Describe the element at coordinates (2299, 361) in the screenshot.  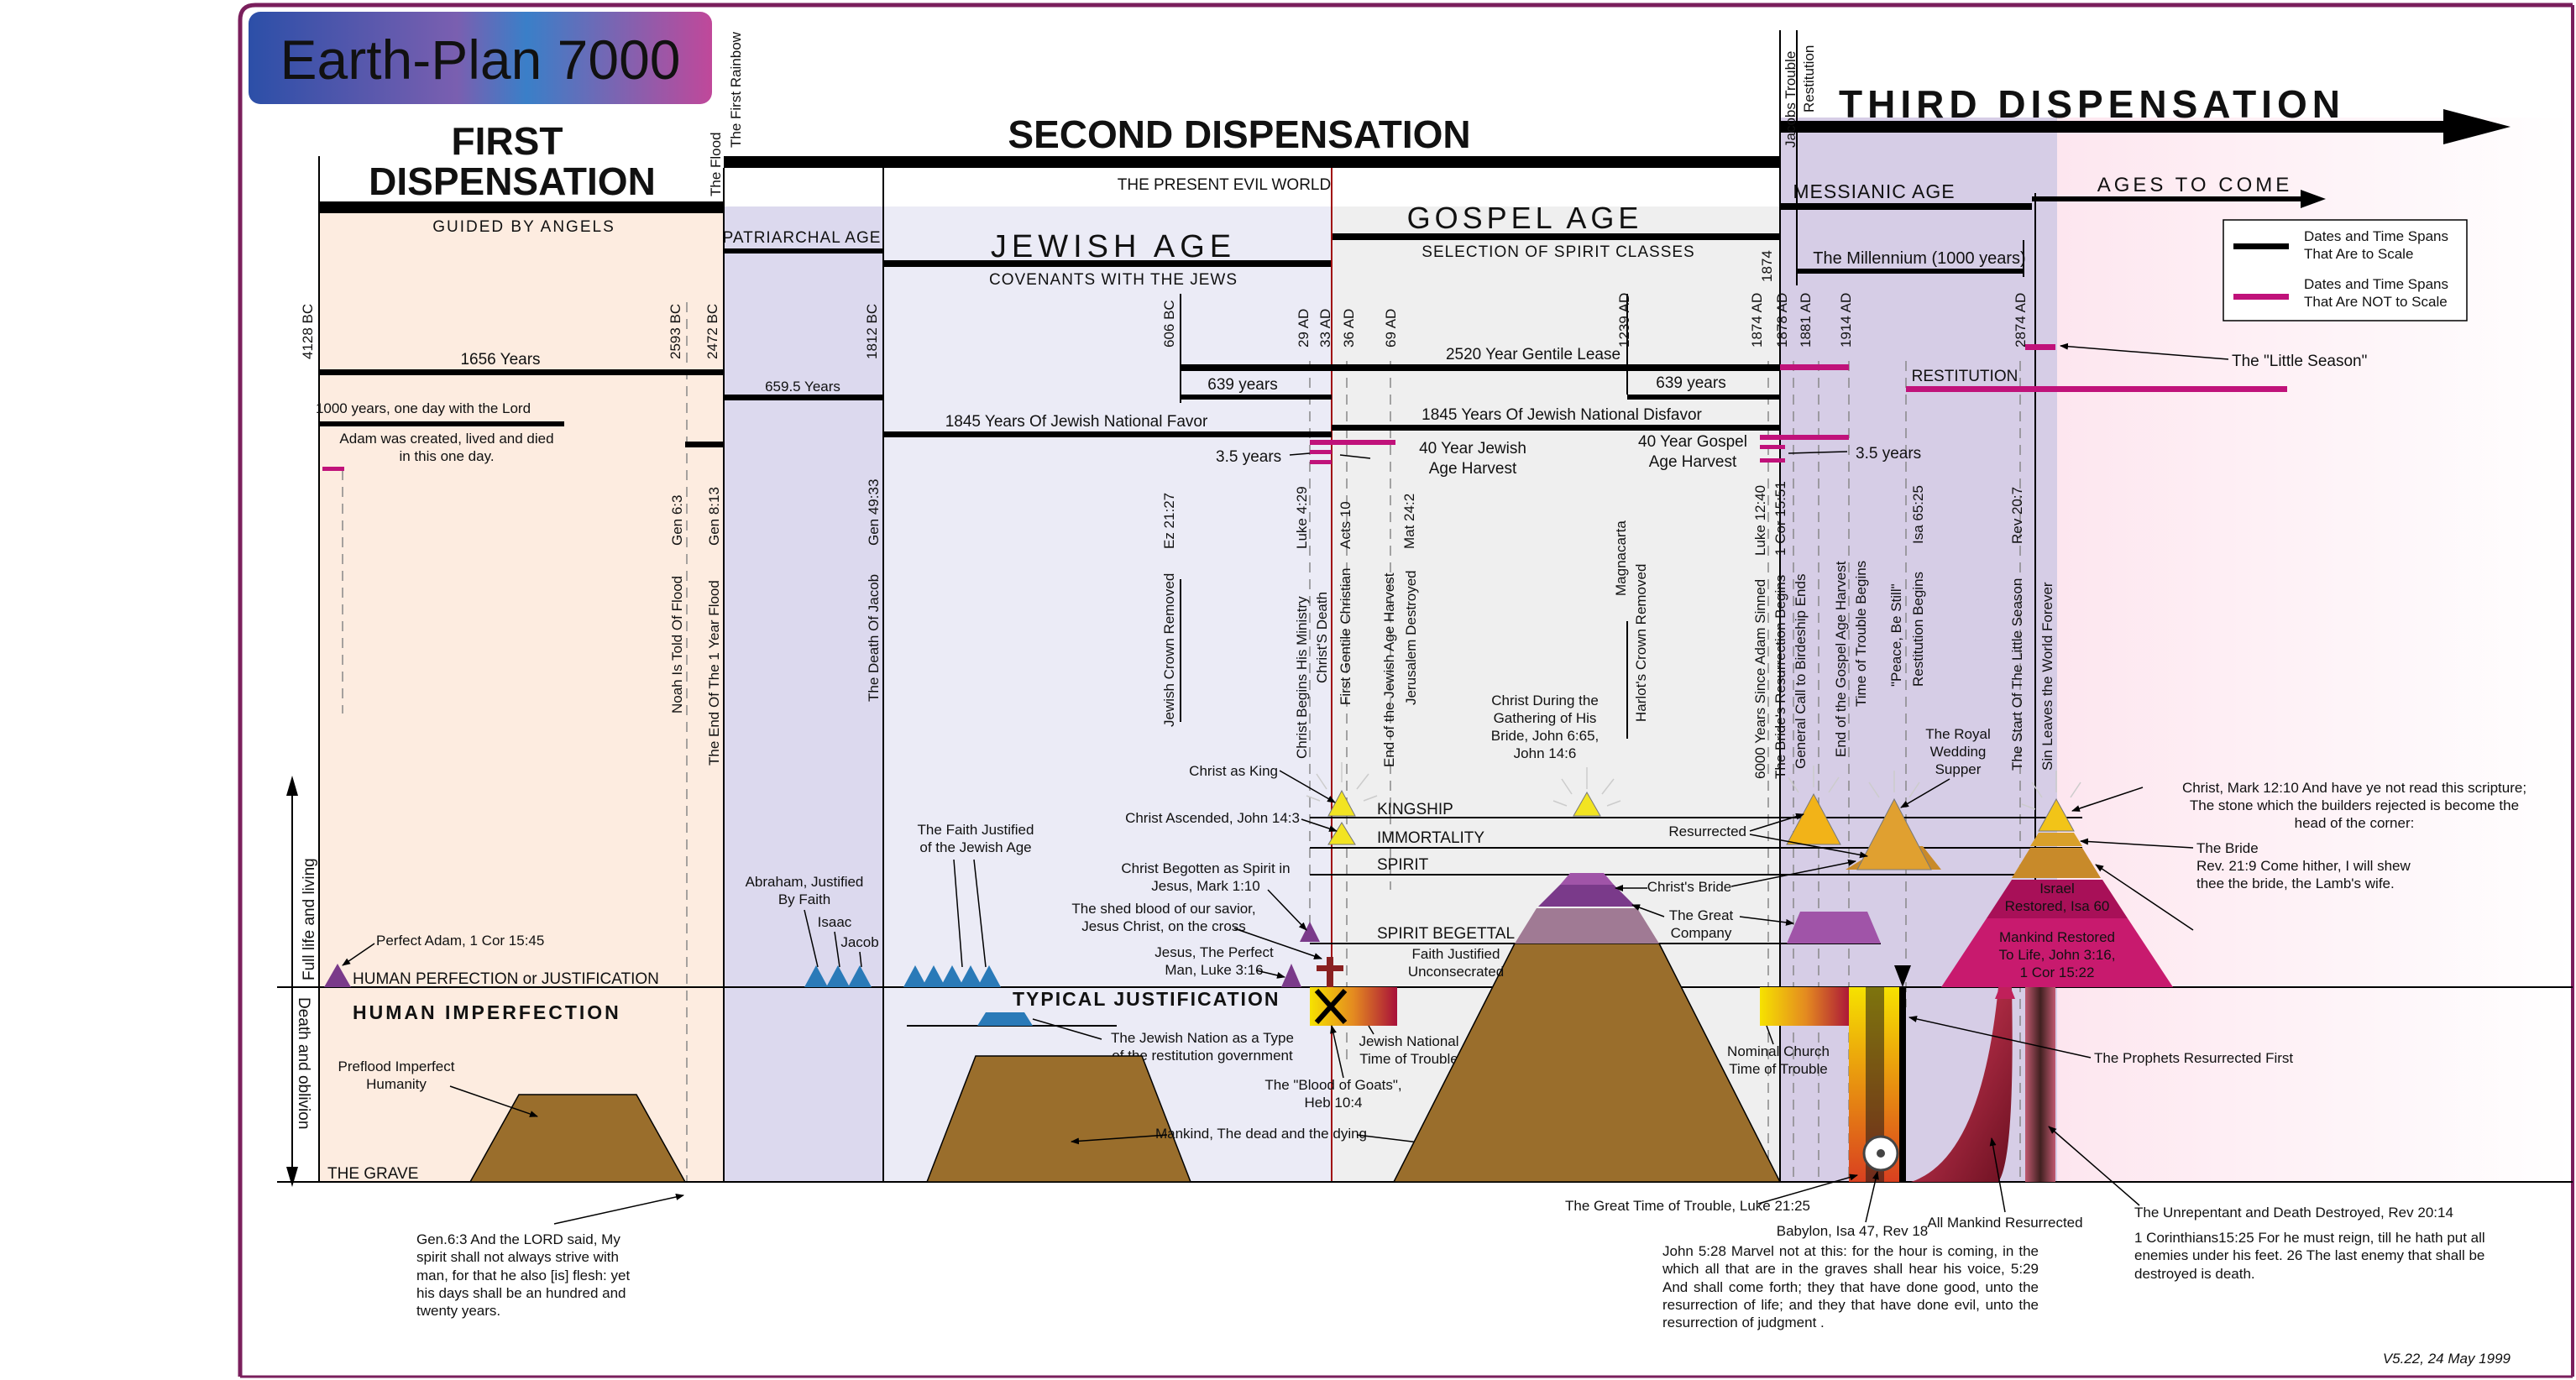
I see `little-season-label: The "Little Season"` at that location.